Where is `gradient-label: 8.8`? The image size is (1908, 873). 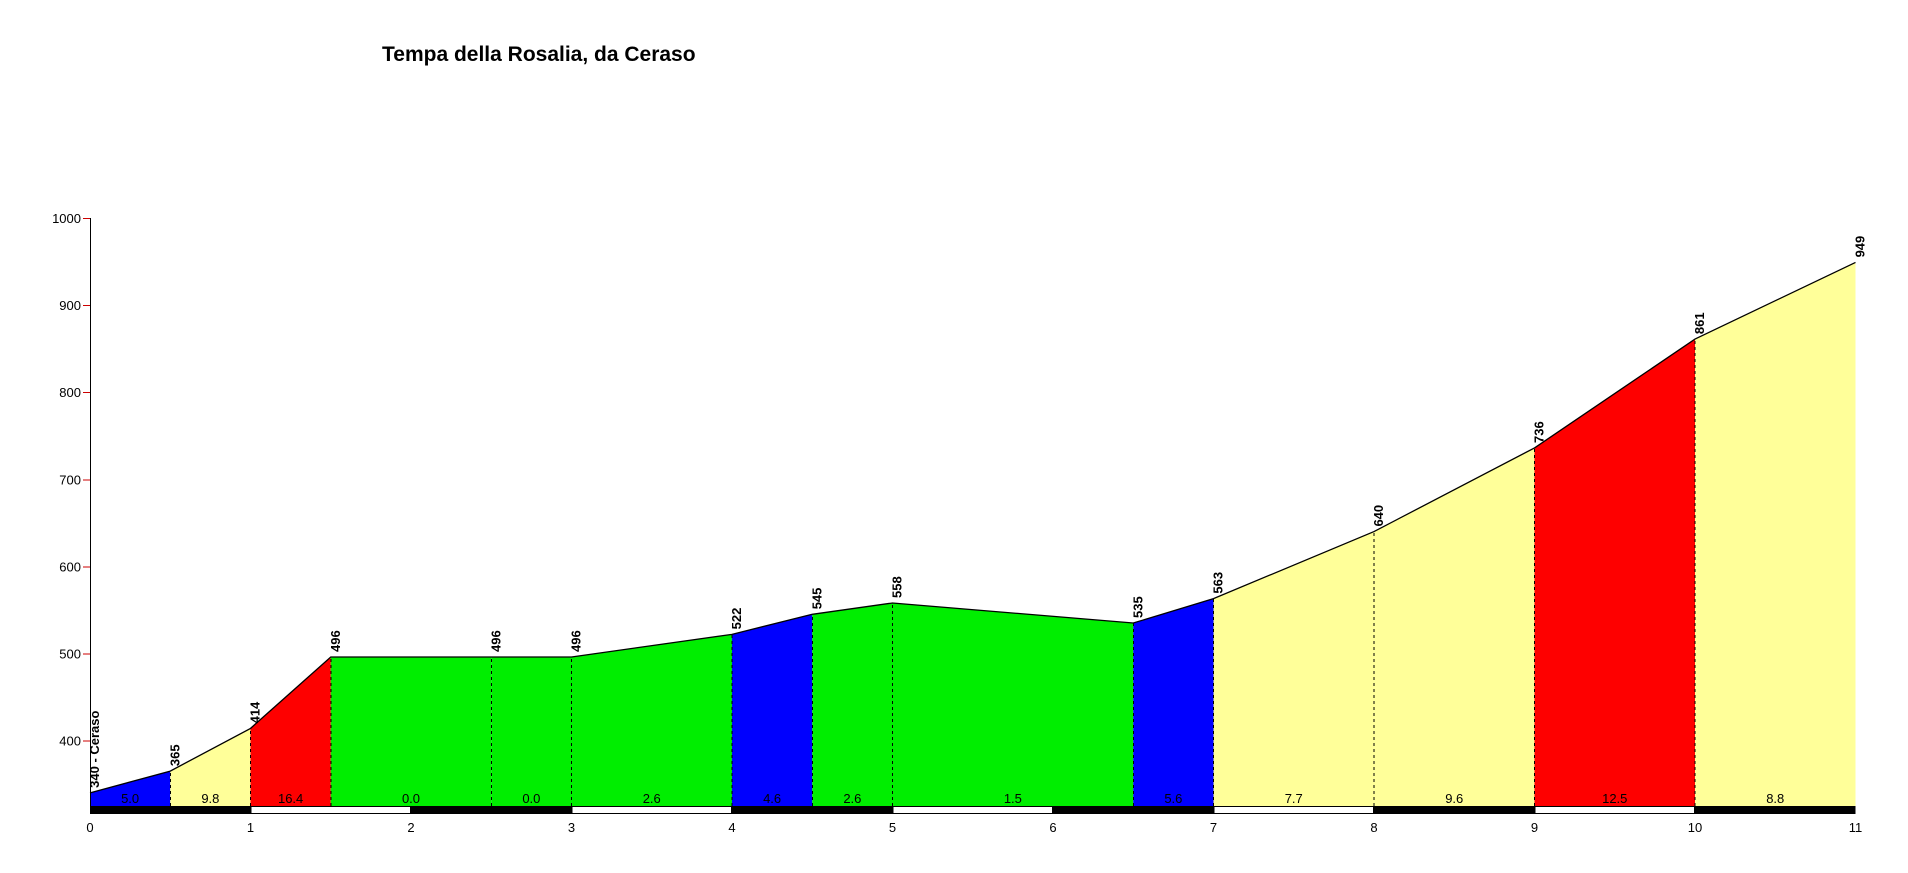 gradient-label: 8.8 is located at coordinates (1775, 798).